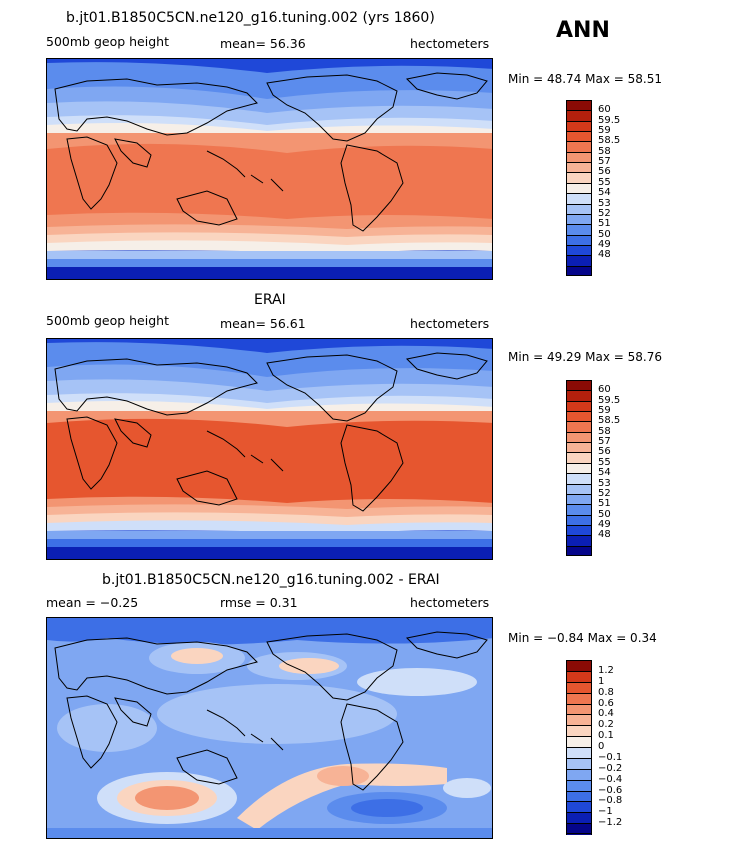  I want to click on panel-2-minmax: Min = 49.29 Max = 58.76, so click(585, 357).